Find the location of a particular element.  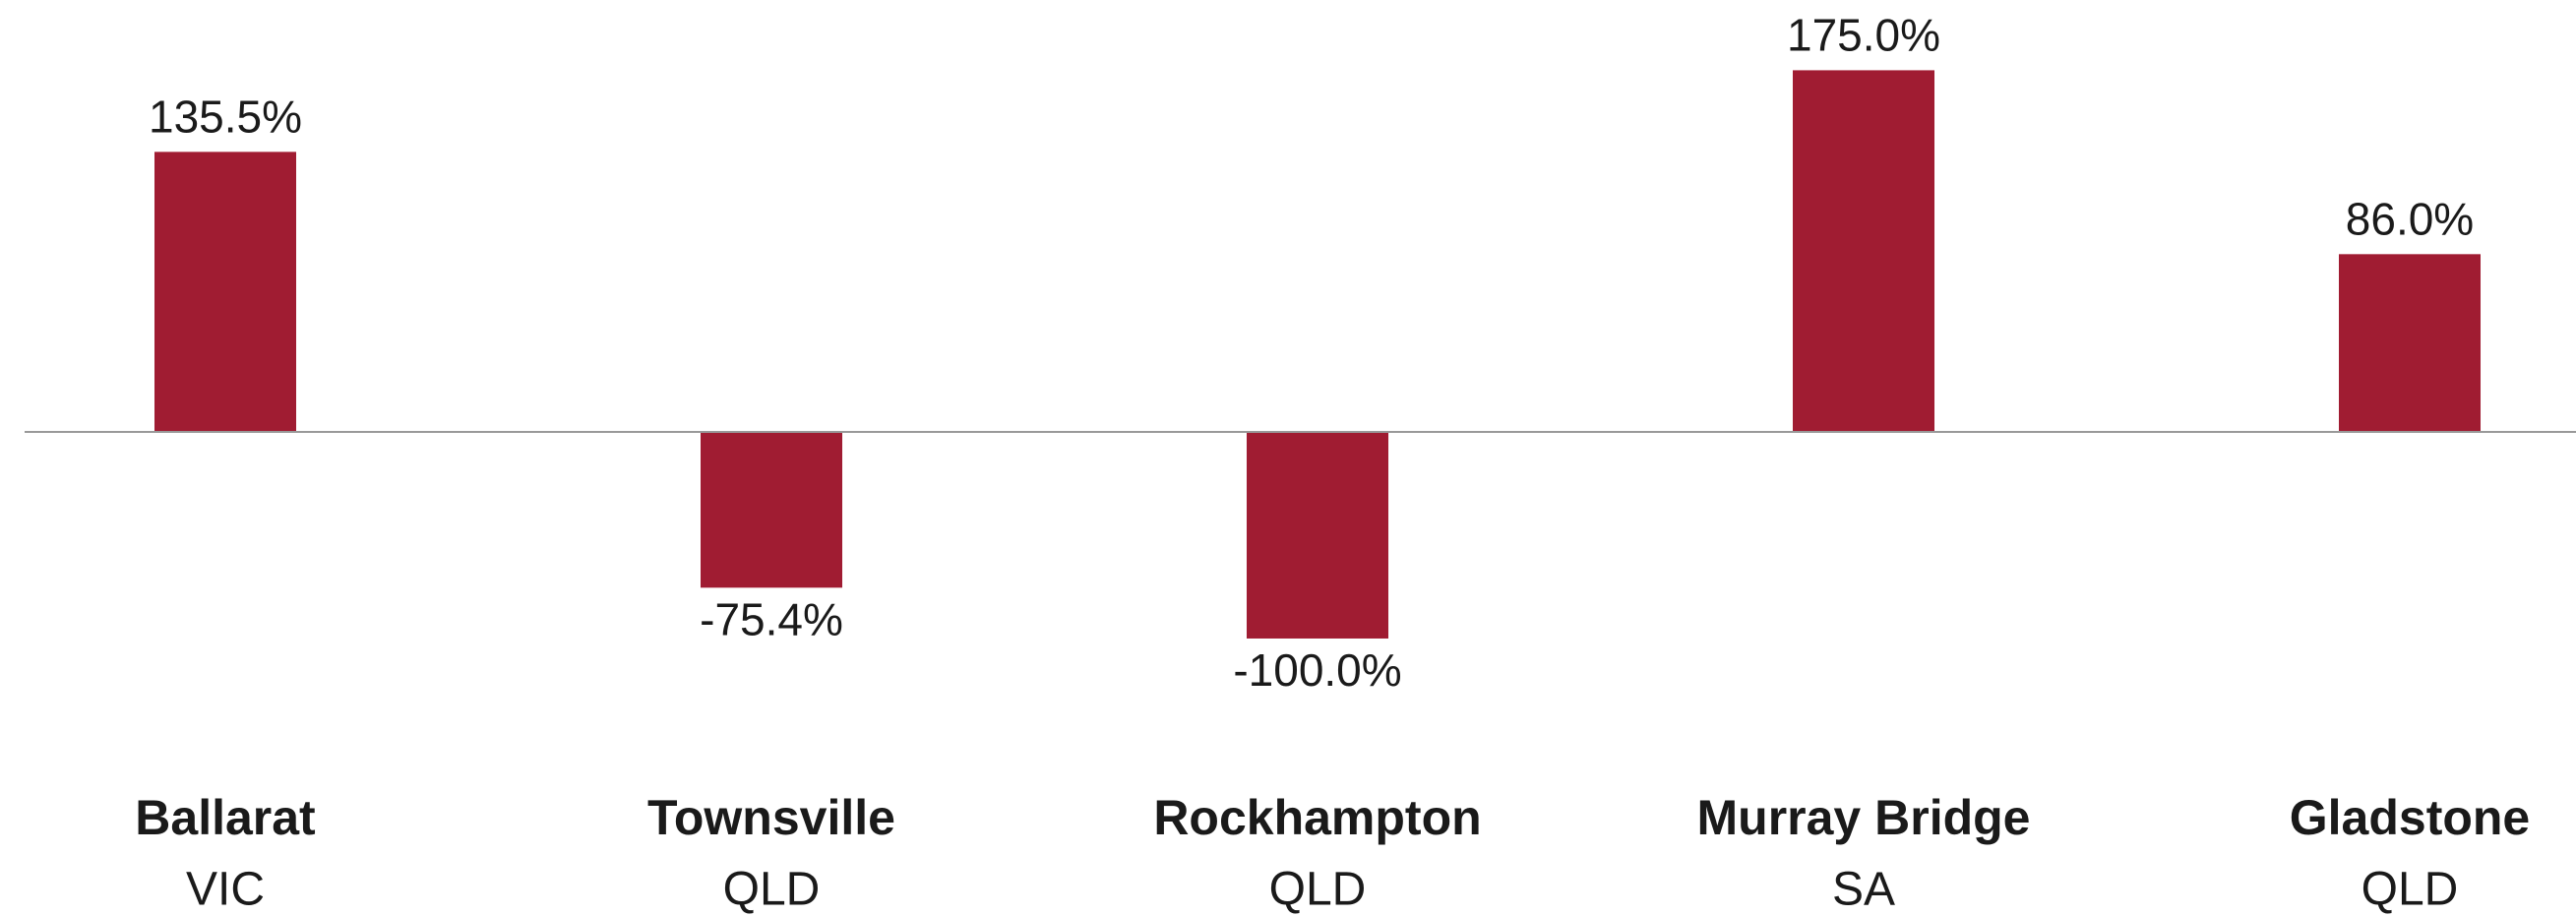

value-label: 135.5% is located at coordinates (225, 118).